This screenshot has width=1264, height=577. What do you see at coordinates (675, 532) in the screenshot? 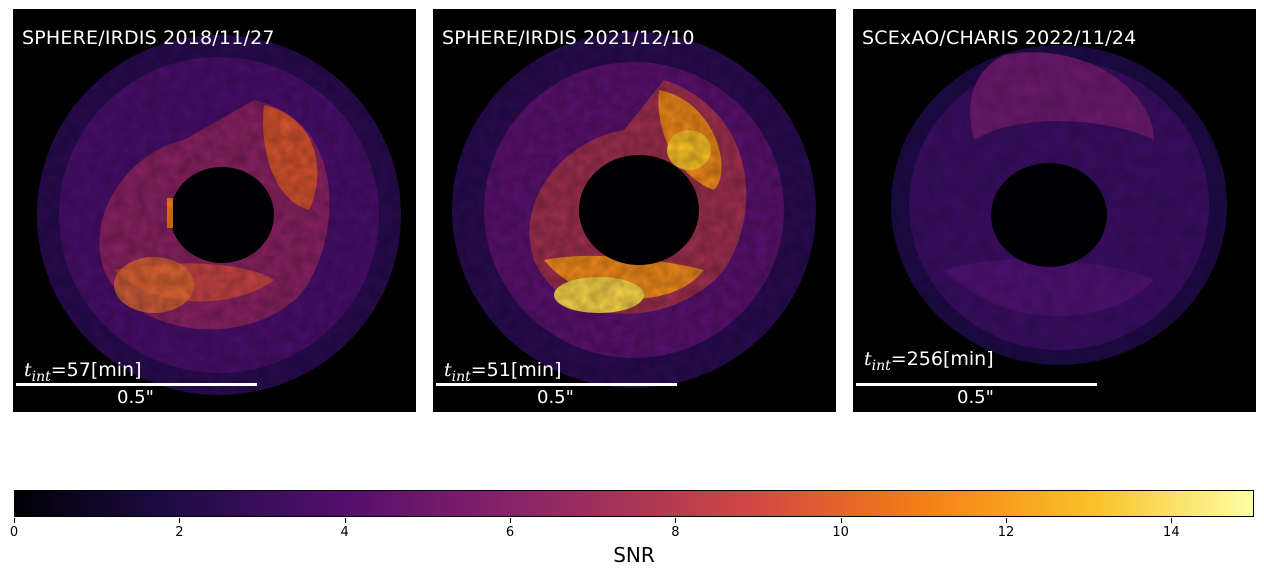
I see `colorbar-tick-label: 8` at bounding box center [675, 532].